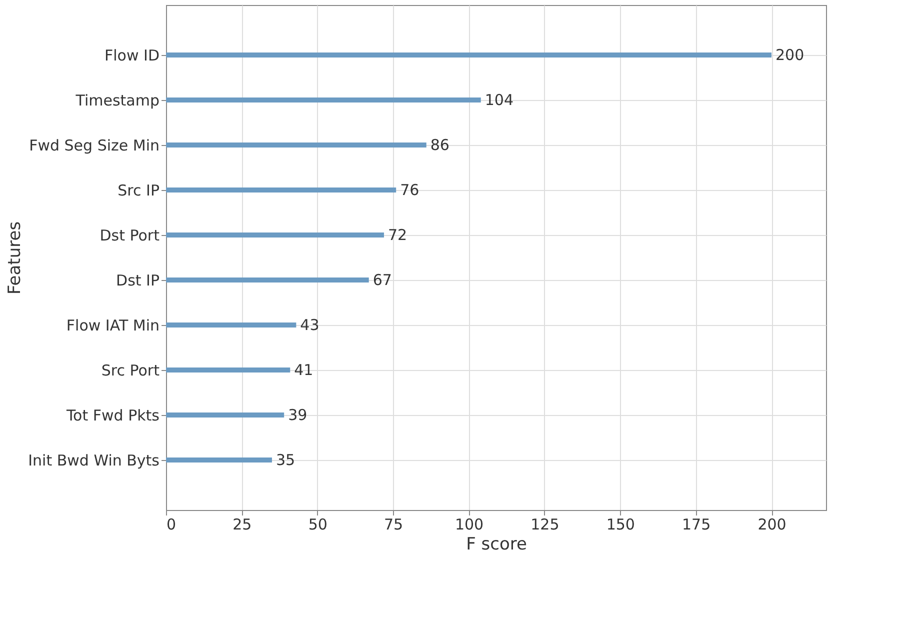 Image resolution: width=920 pixels, height=630 pixels. Describe the element at coordinates (117, 101) in the screenshot. I see `y-tick-label: Timestamp` at that location.